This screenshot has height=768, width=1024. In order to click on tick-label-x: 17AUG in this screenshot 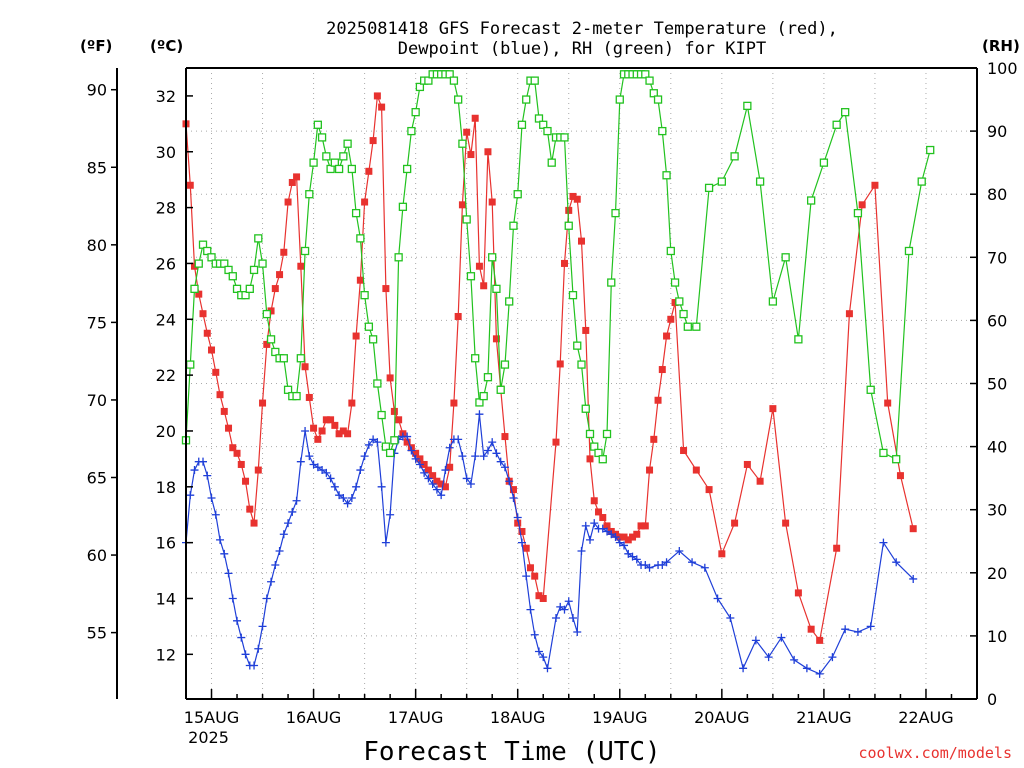, I will do `click(415, 717)`.